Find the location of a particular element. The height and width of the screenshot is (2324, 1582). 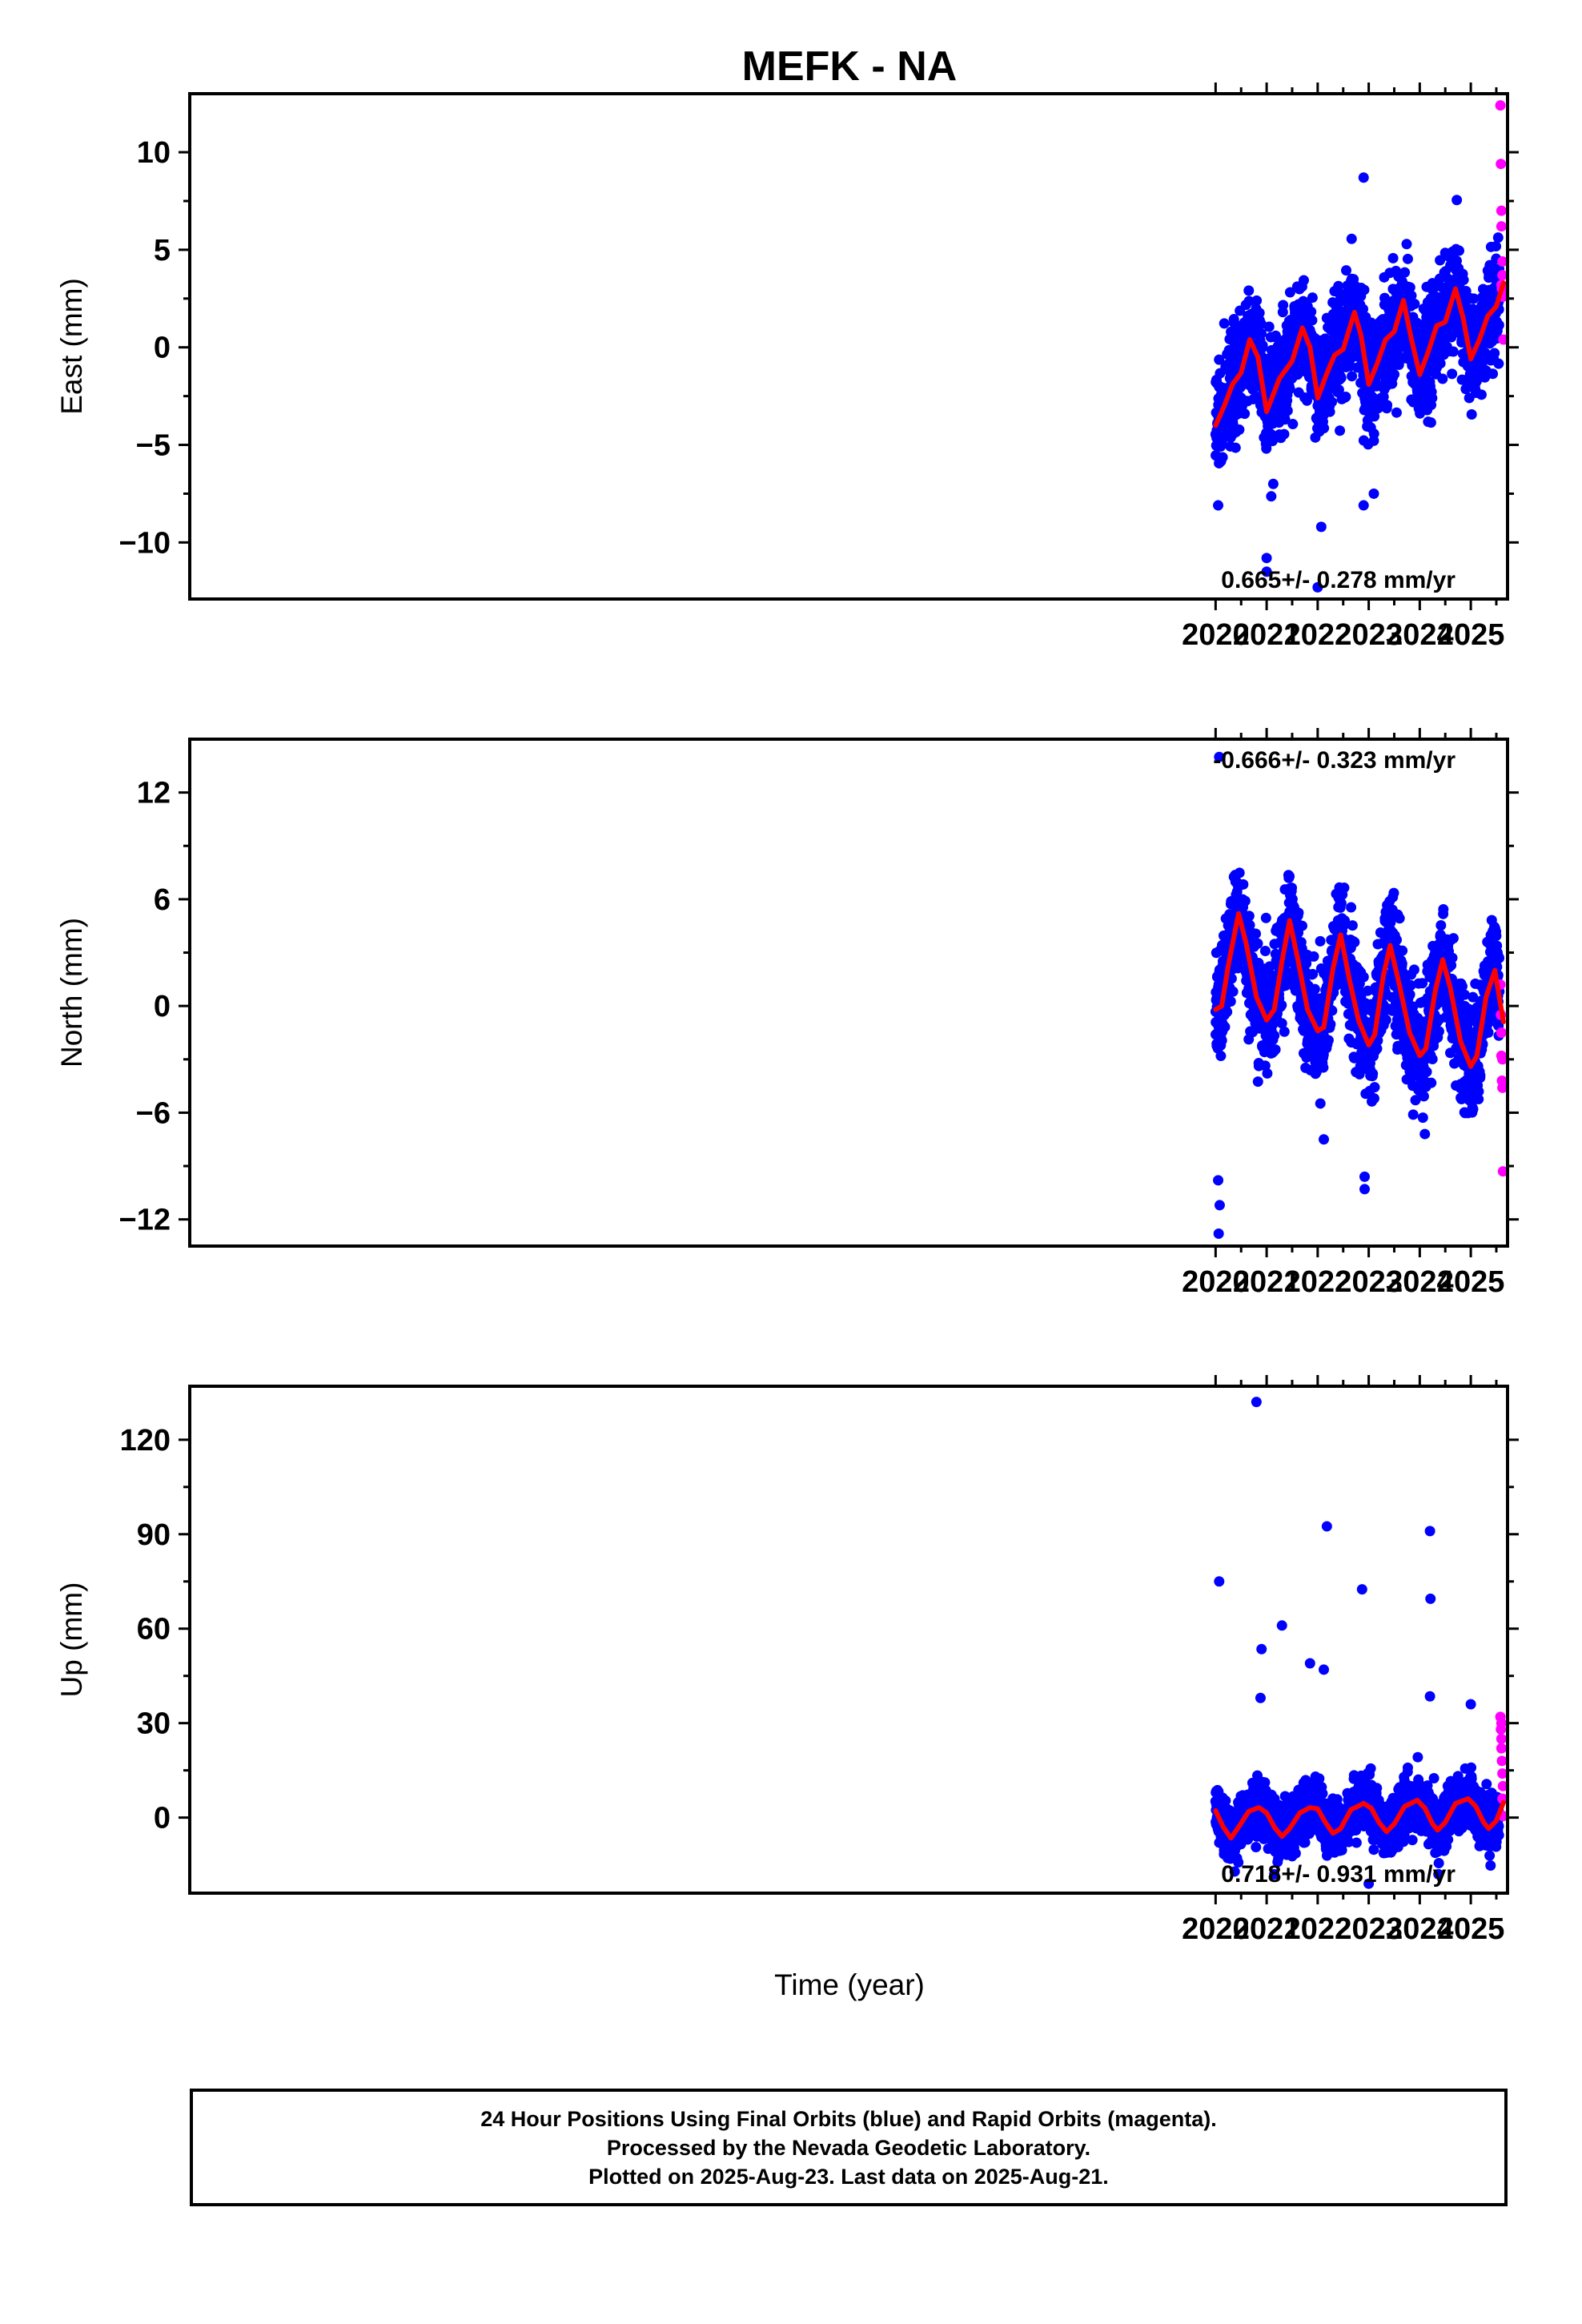

y-tick-label: 6 is located at coordinates (162, 900).